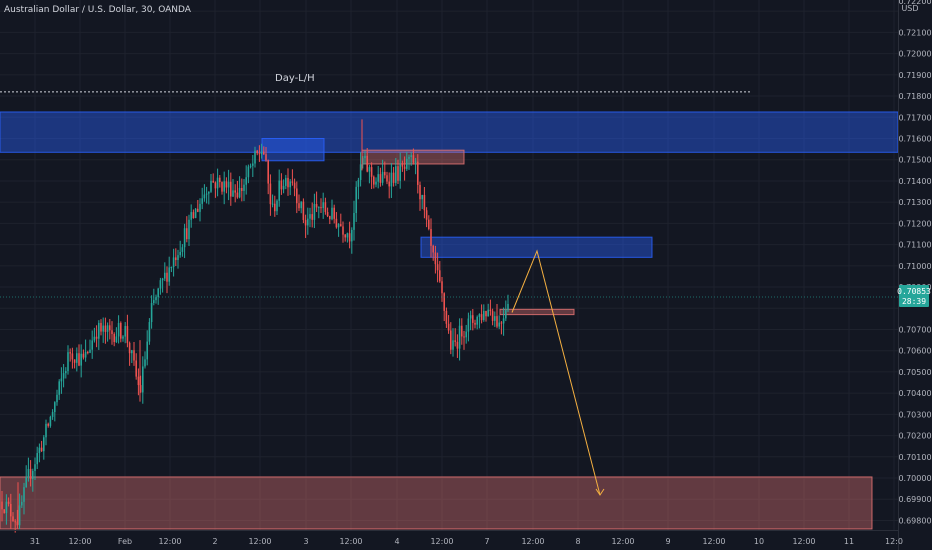  Describe the element at coordinates (914, 54) in the screenshot. I see `price-tick-label: 0.72000` at that location.